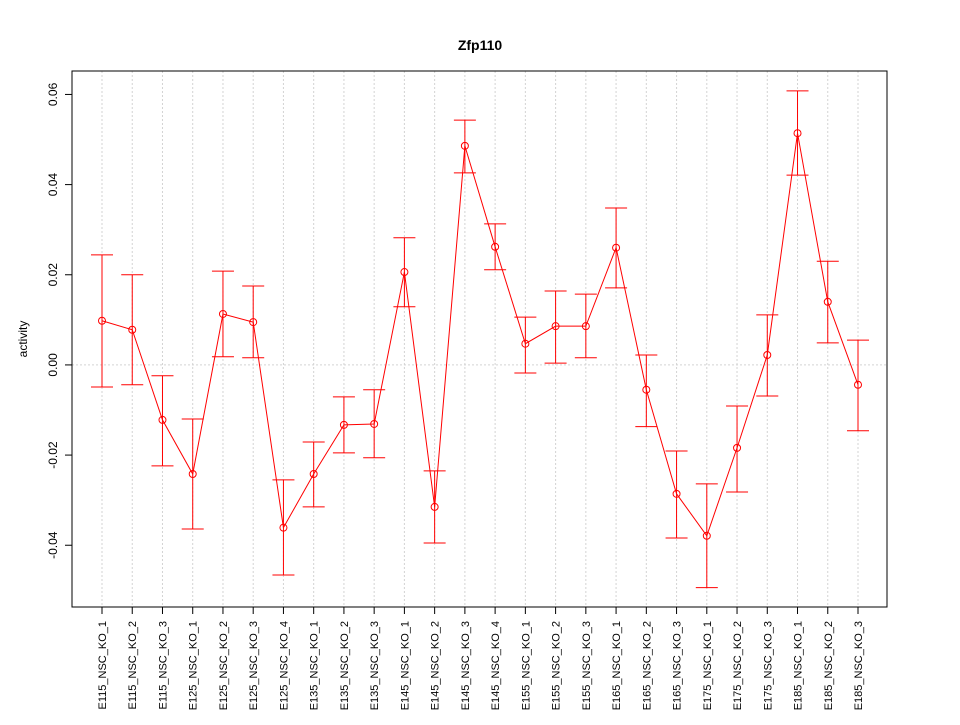 The width and height of the screenshot is (960, 725). What do you see at coordinates (768, 665) in the screenshot?
I see `x-tick-label: E175_NSC_KO_3` at bounding box center [768, 665].